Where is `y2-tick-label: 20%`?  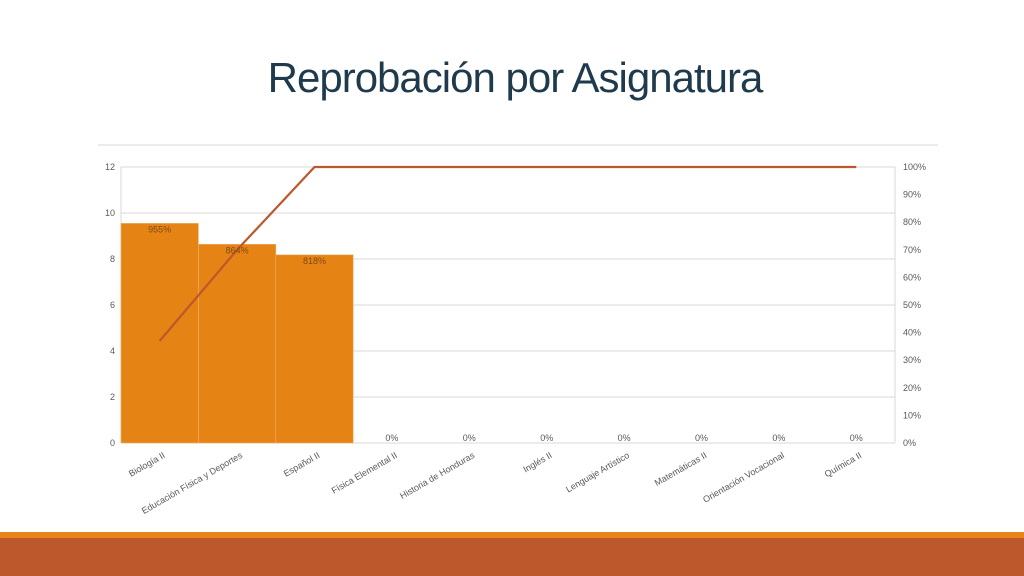
y2-tick-label: 20% is located at coordinates (912, 388).